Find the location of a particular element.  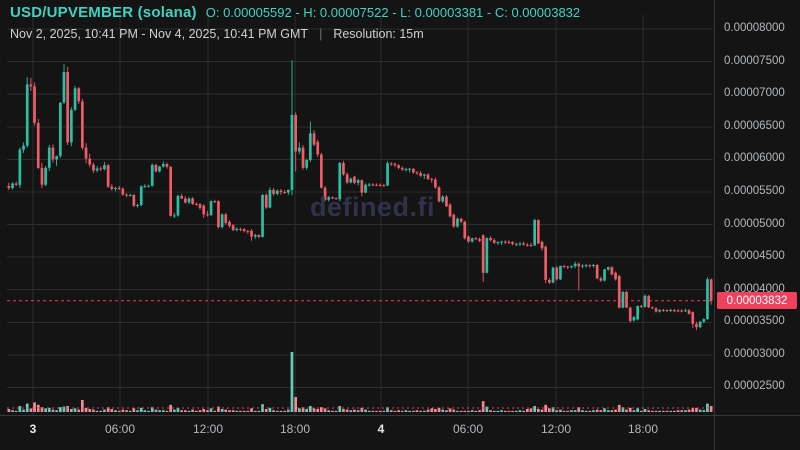

pair-title: USD/UPVEMBER (solana) is located at coordinates (103, 12).